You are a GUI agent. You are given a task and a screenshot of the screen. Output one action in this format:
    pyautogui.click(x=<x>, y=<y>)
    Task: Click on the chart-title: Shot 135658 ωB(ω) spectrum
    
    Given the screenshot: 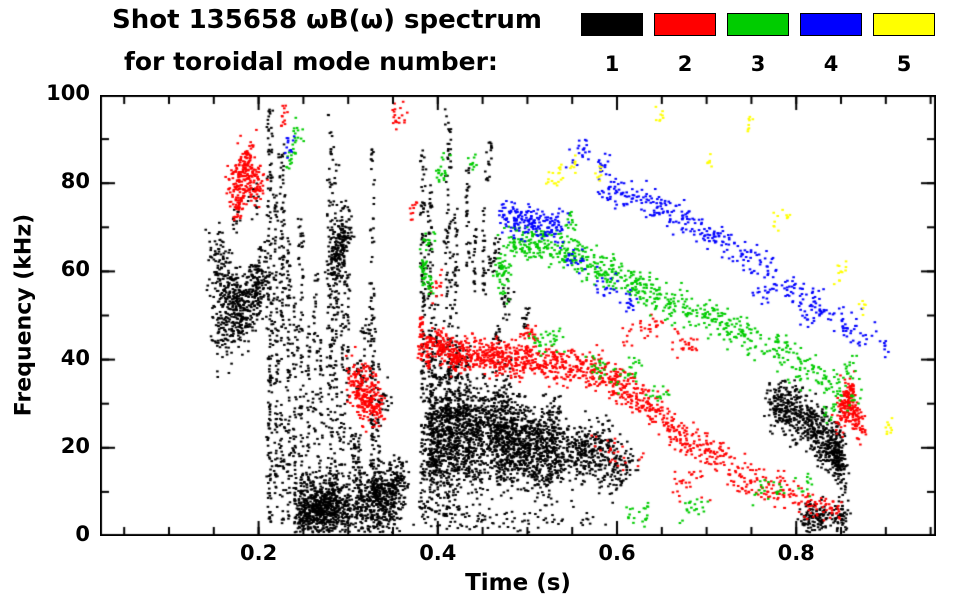 What is the action you would take?
    pyautogui.click(x=327, y=20)
    